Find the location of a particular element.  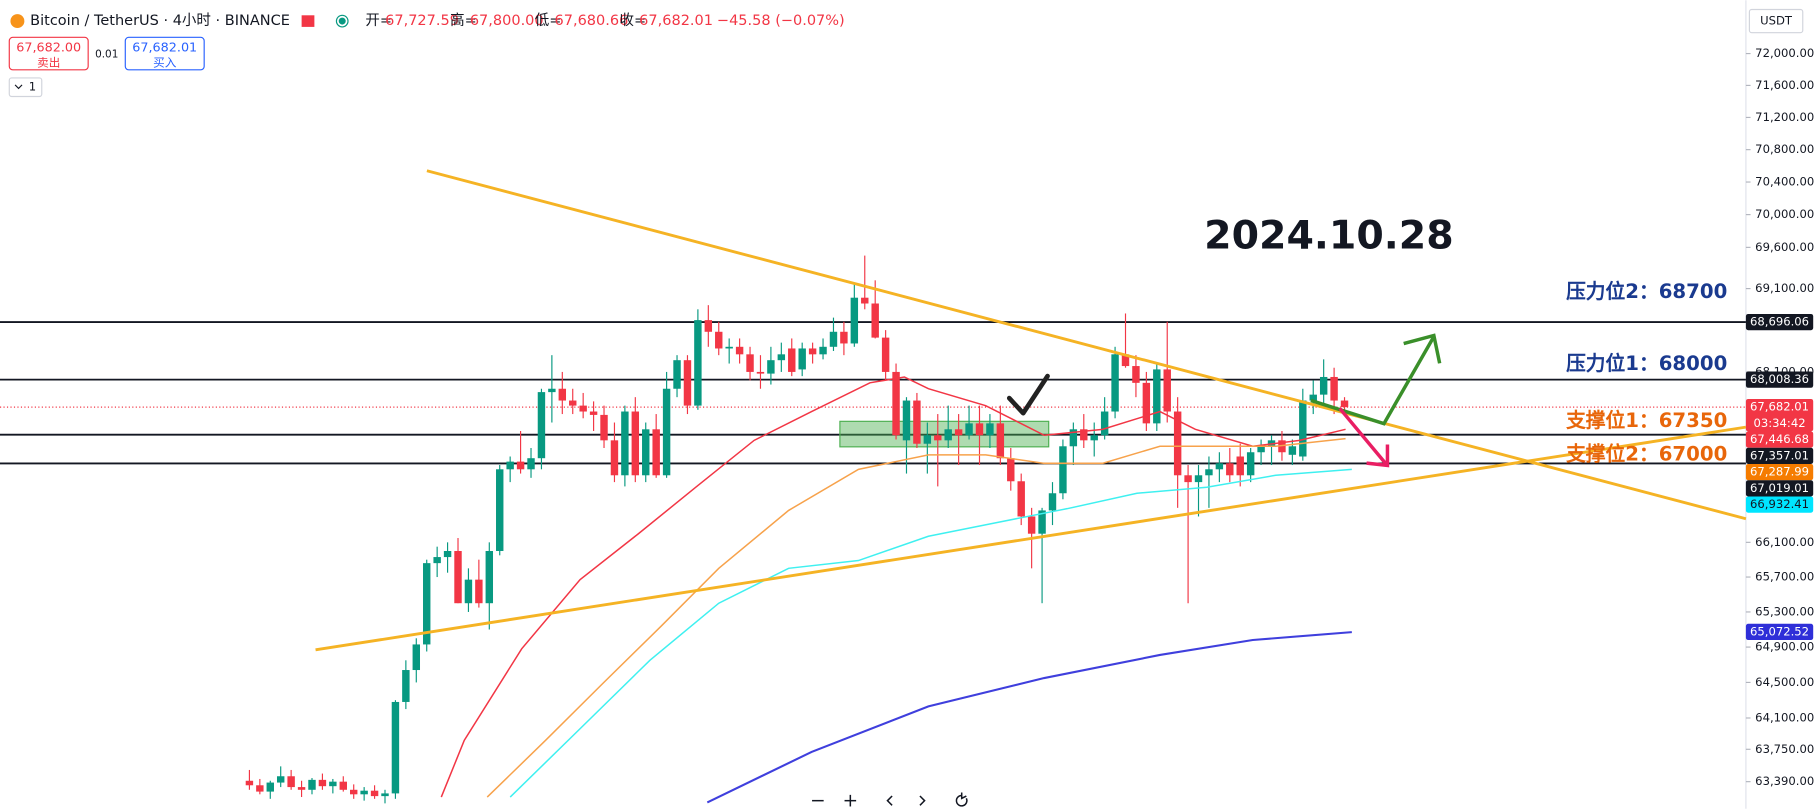

scroll-left is located at coordinates (889, 800).